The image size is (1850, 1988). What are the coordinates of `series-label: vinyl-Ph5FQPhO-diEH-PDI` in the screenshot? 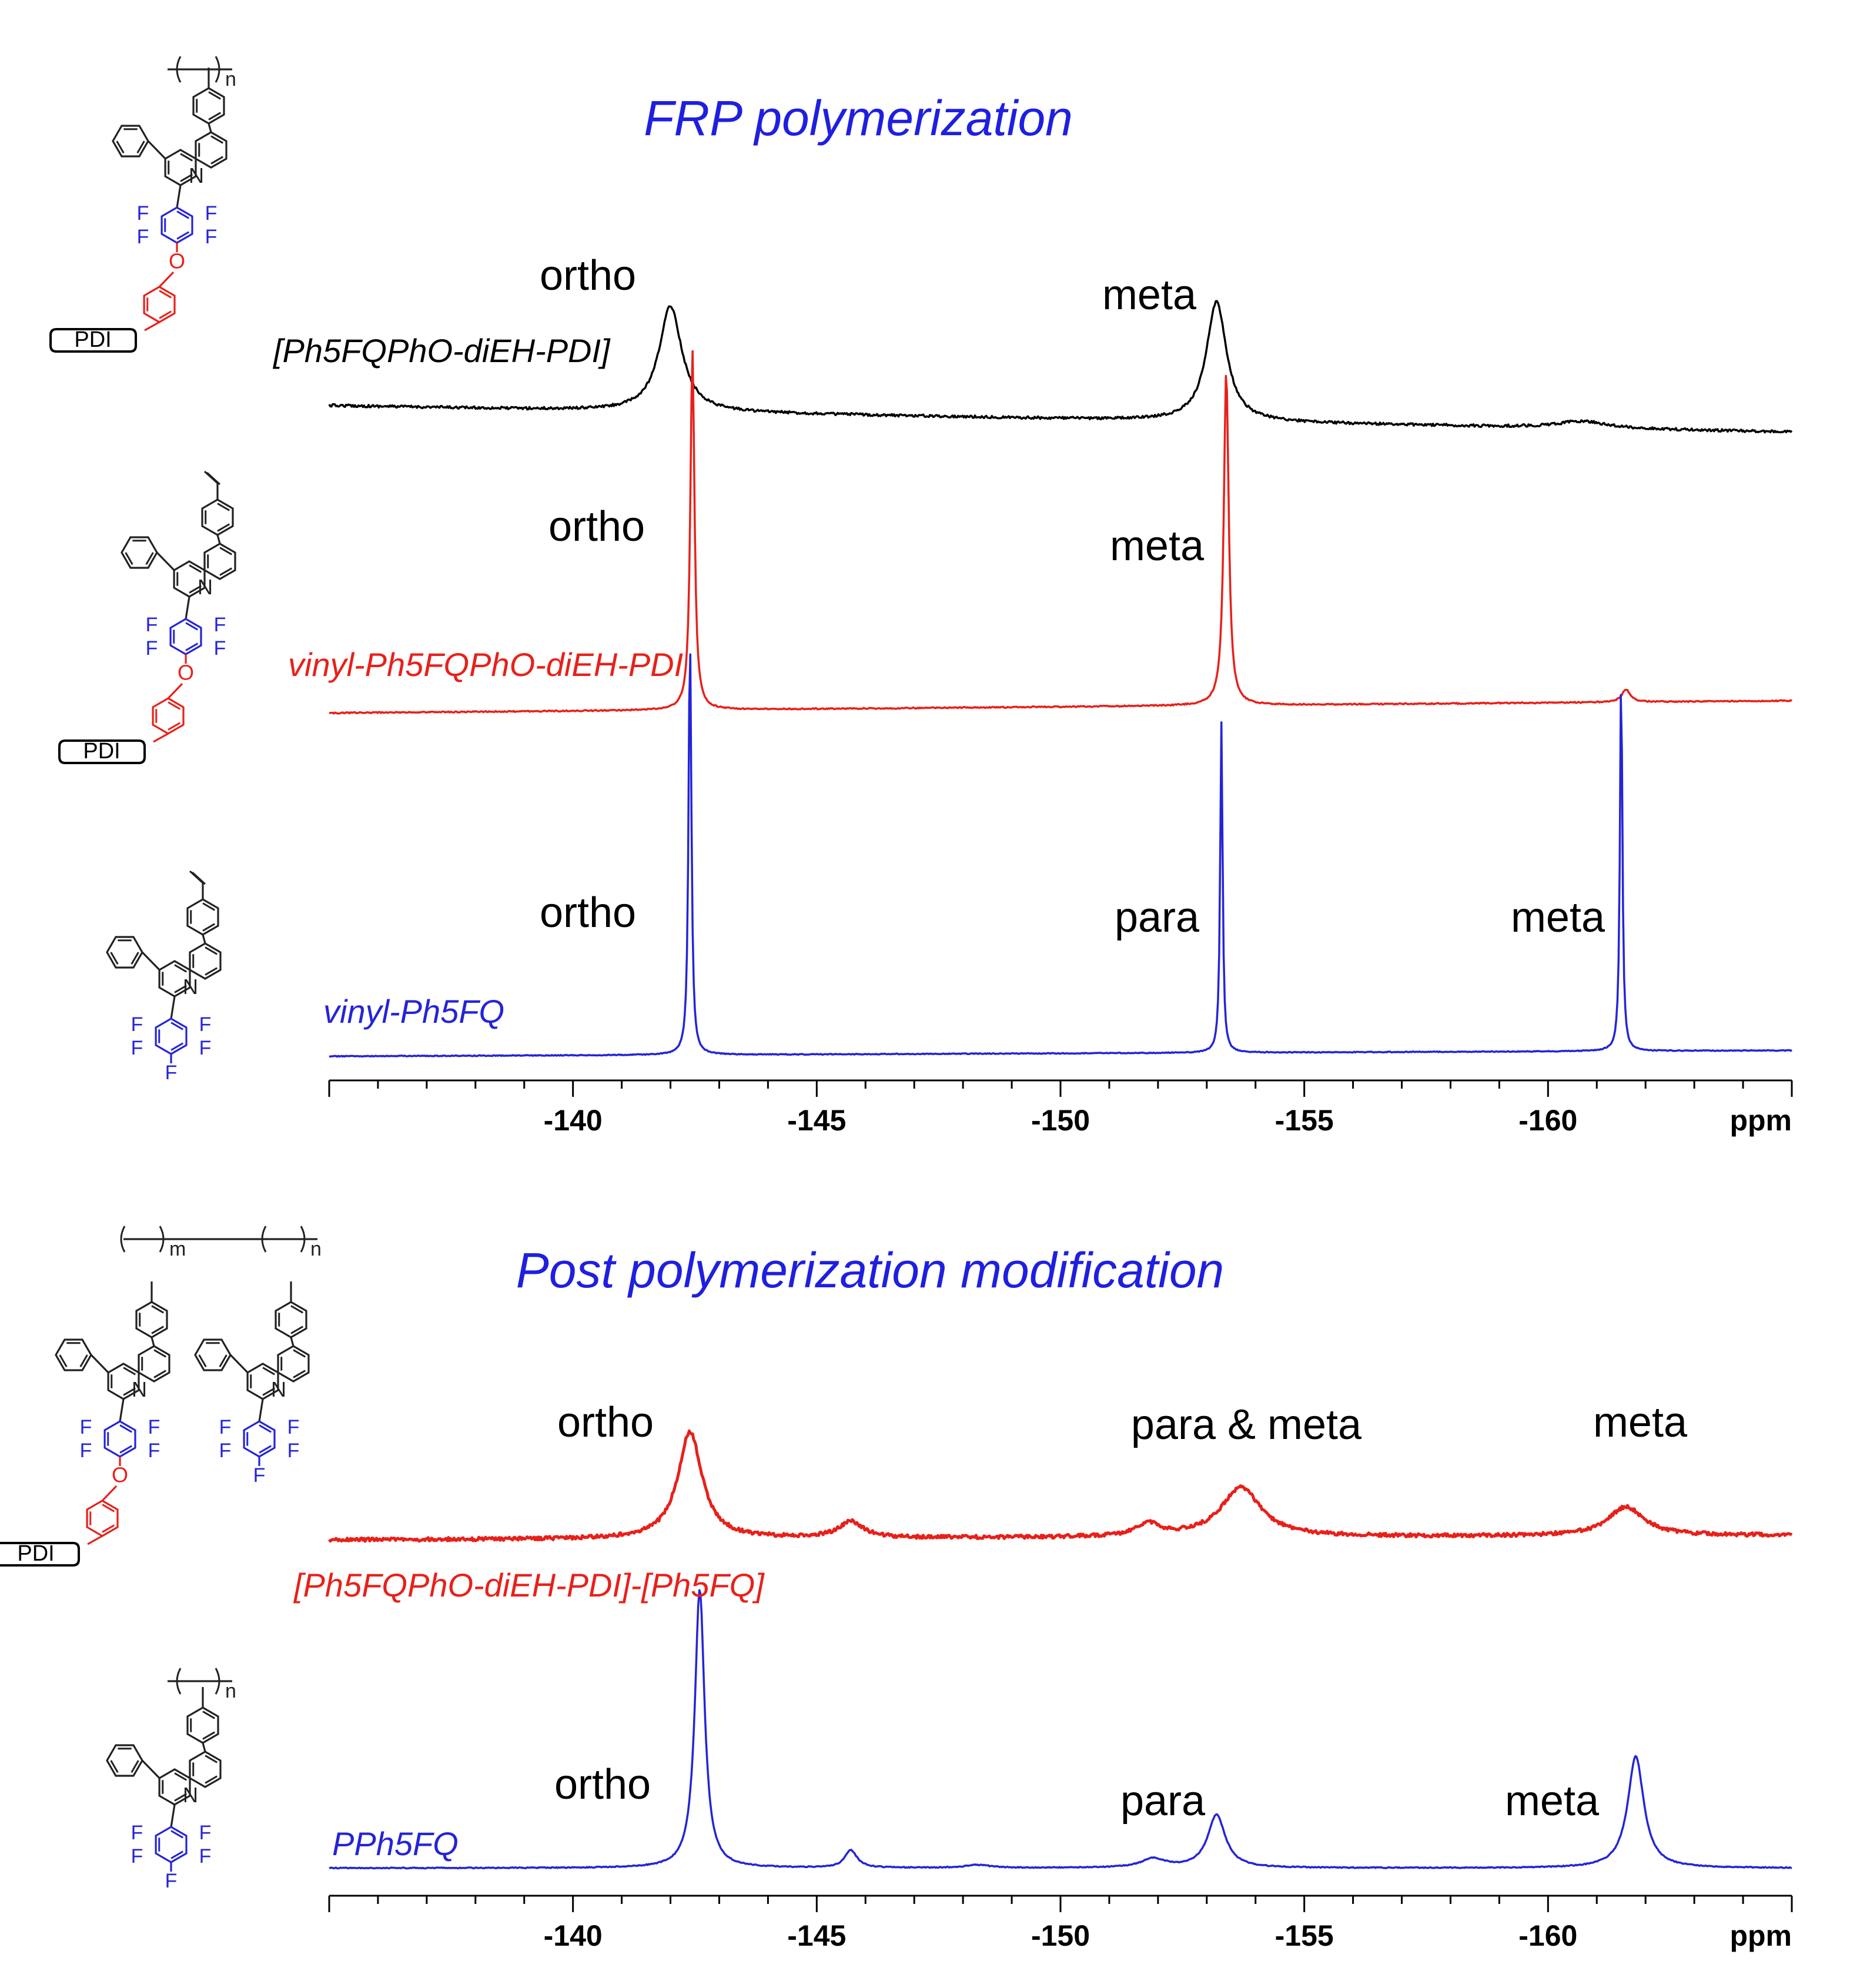 It's located at (485, 664).